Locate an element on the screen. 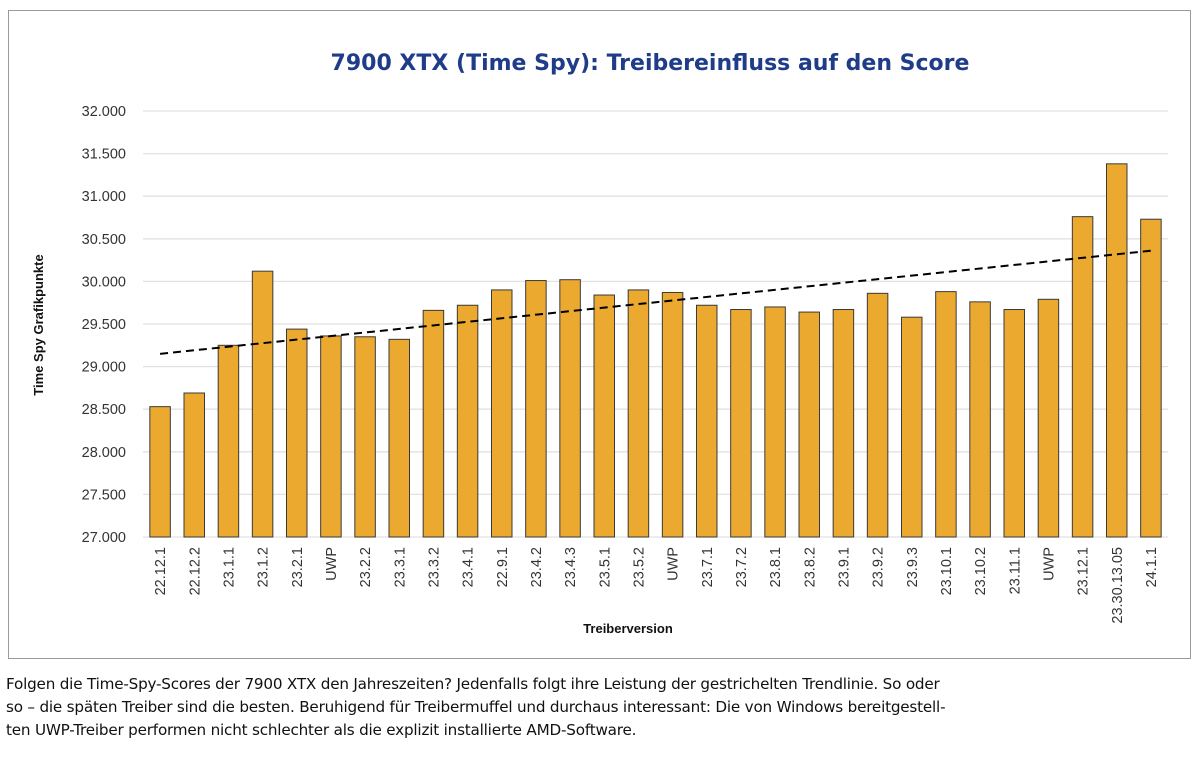 Image resolution: width=1200 pixels, height=764 pixels. x-tick-label: 23.7.2 is located at coordinates (742, 567).